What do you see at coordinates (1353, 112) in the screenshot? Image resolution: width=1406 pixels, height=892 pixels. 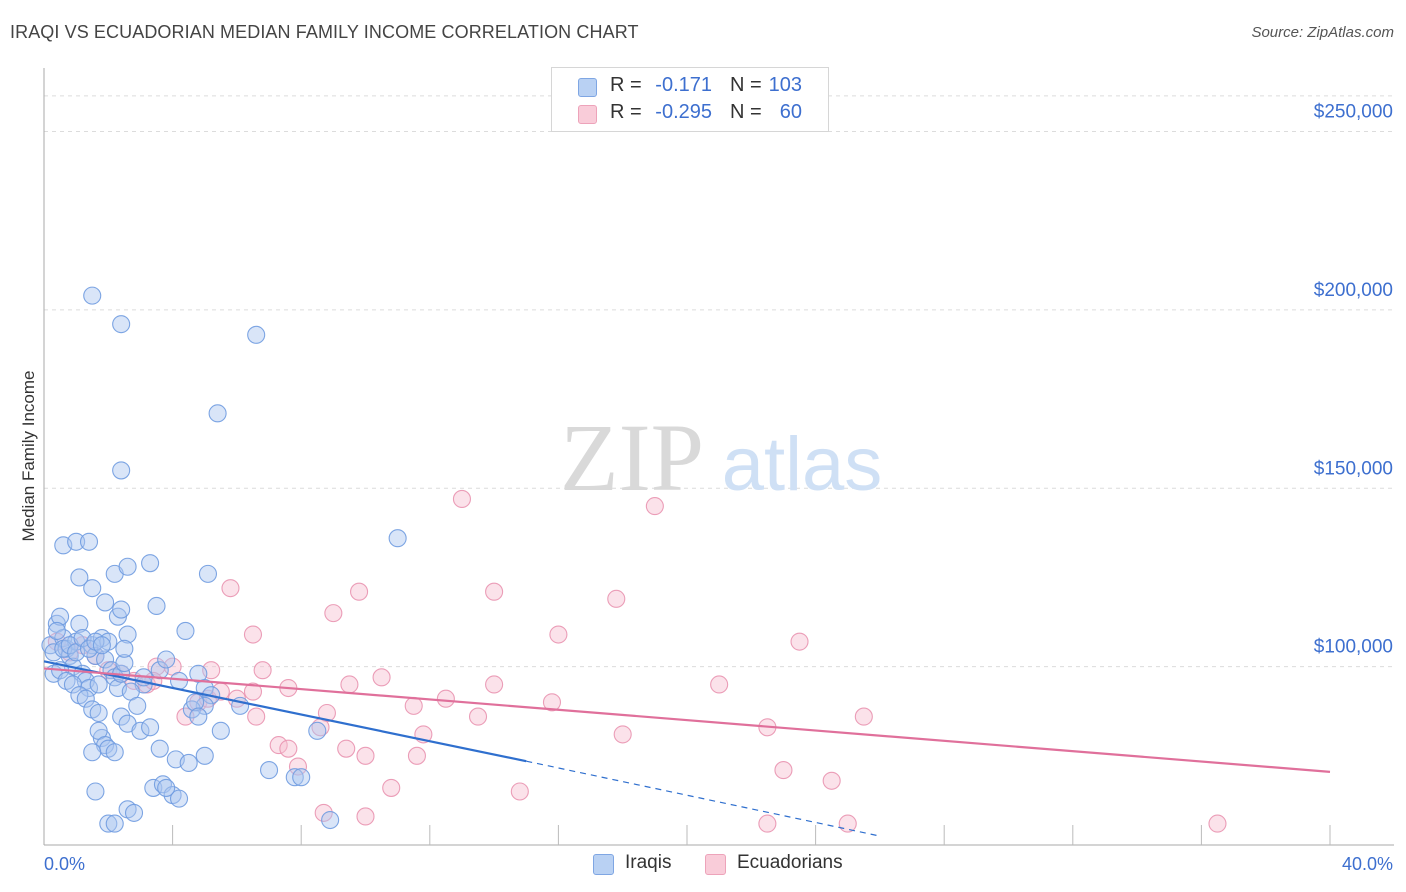 I see `y-tick-label: $250,000` at bounding box center [1353, 112].